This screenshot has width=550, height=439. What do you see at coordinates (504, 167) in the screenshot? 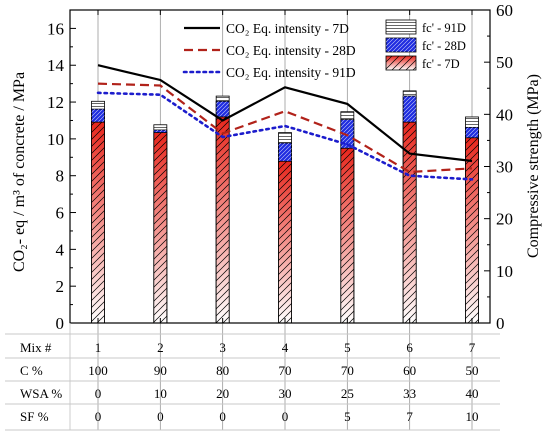
I see `right-tick-label: 30` at bounding box center [504, 167].